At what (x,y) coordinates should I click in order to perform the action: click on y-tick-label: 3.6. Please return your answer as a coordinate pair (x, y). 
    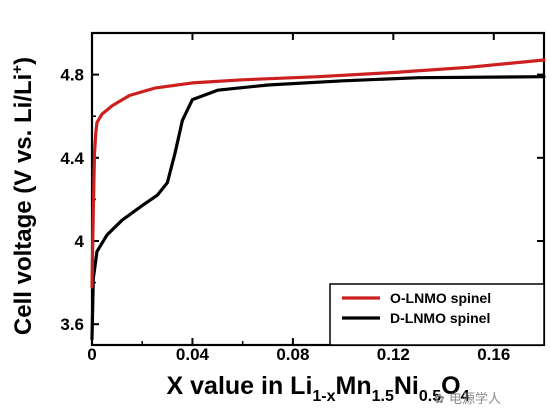
    Looking at the image, I should click on (72, 324).